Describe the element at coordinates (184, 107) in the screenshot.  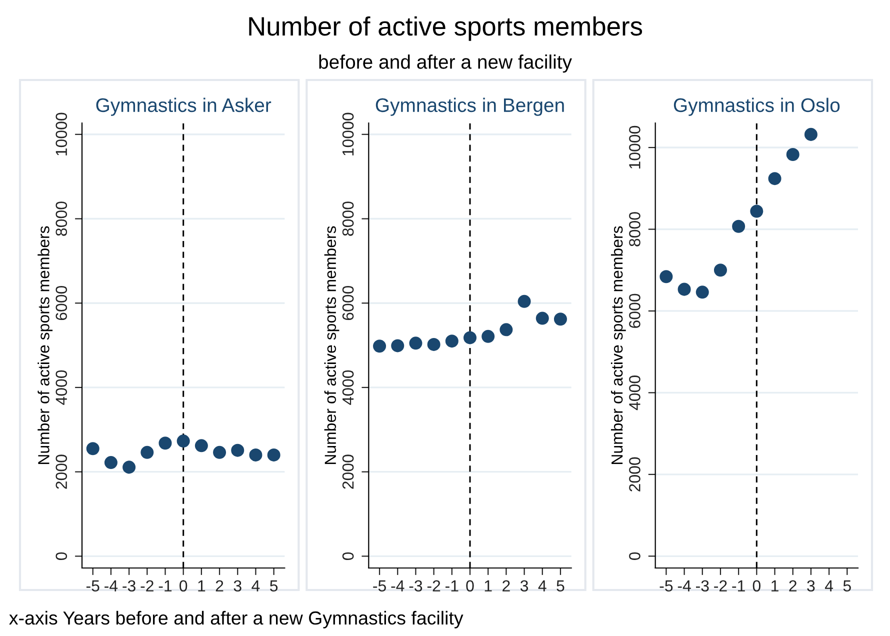
I see `chart-title: Gymnastics in Asker` at that location.